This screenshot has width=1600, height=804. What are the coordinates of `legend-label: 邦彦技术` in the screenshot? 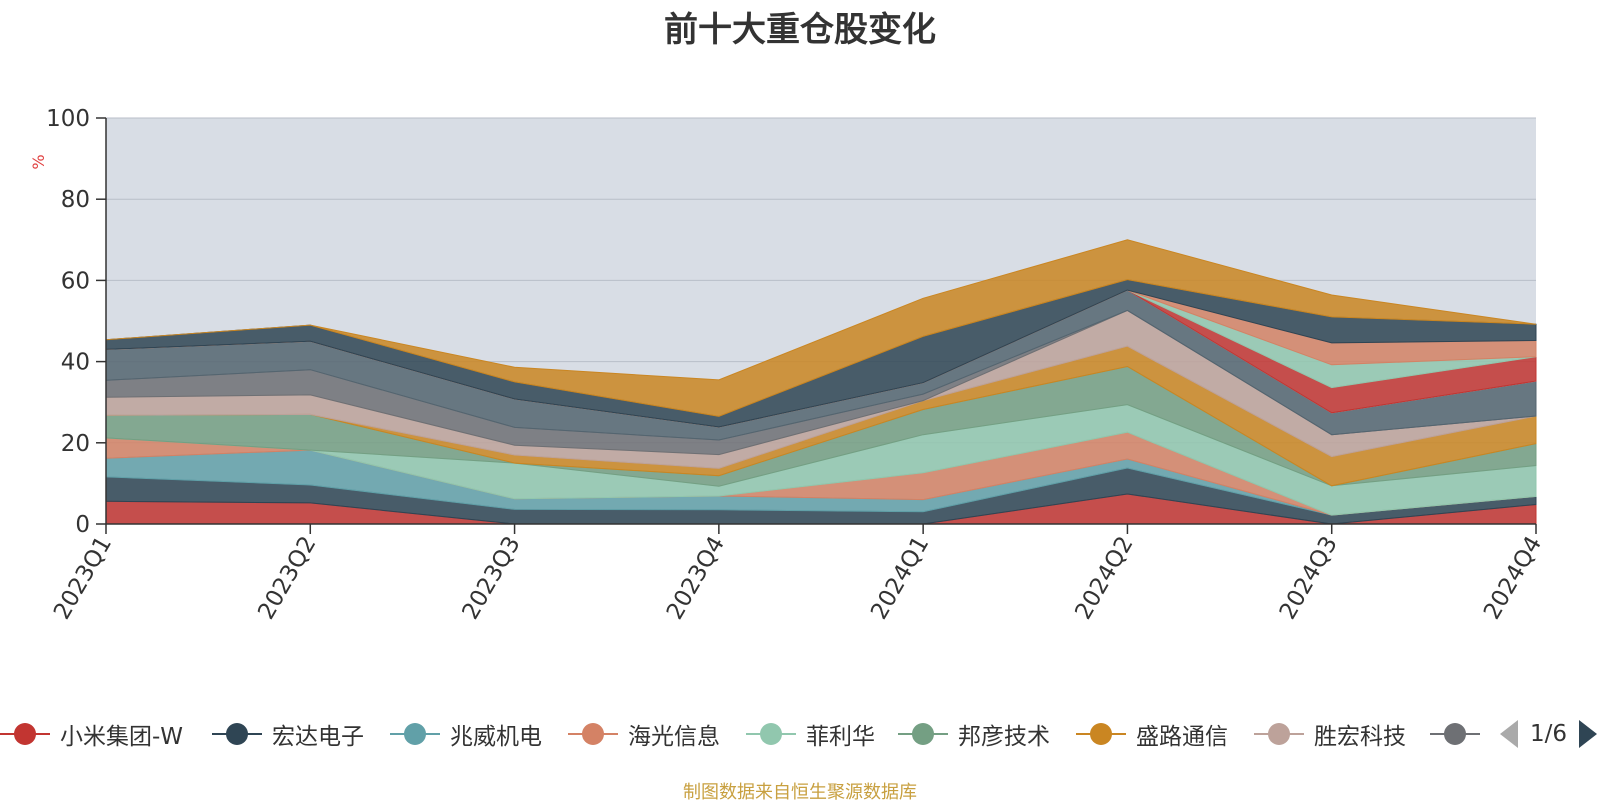 It's located at (1004, 737).